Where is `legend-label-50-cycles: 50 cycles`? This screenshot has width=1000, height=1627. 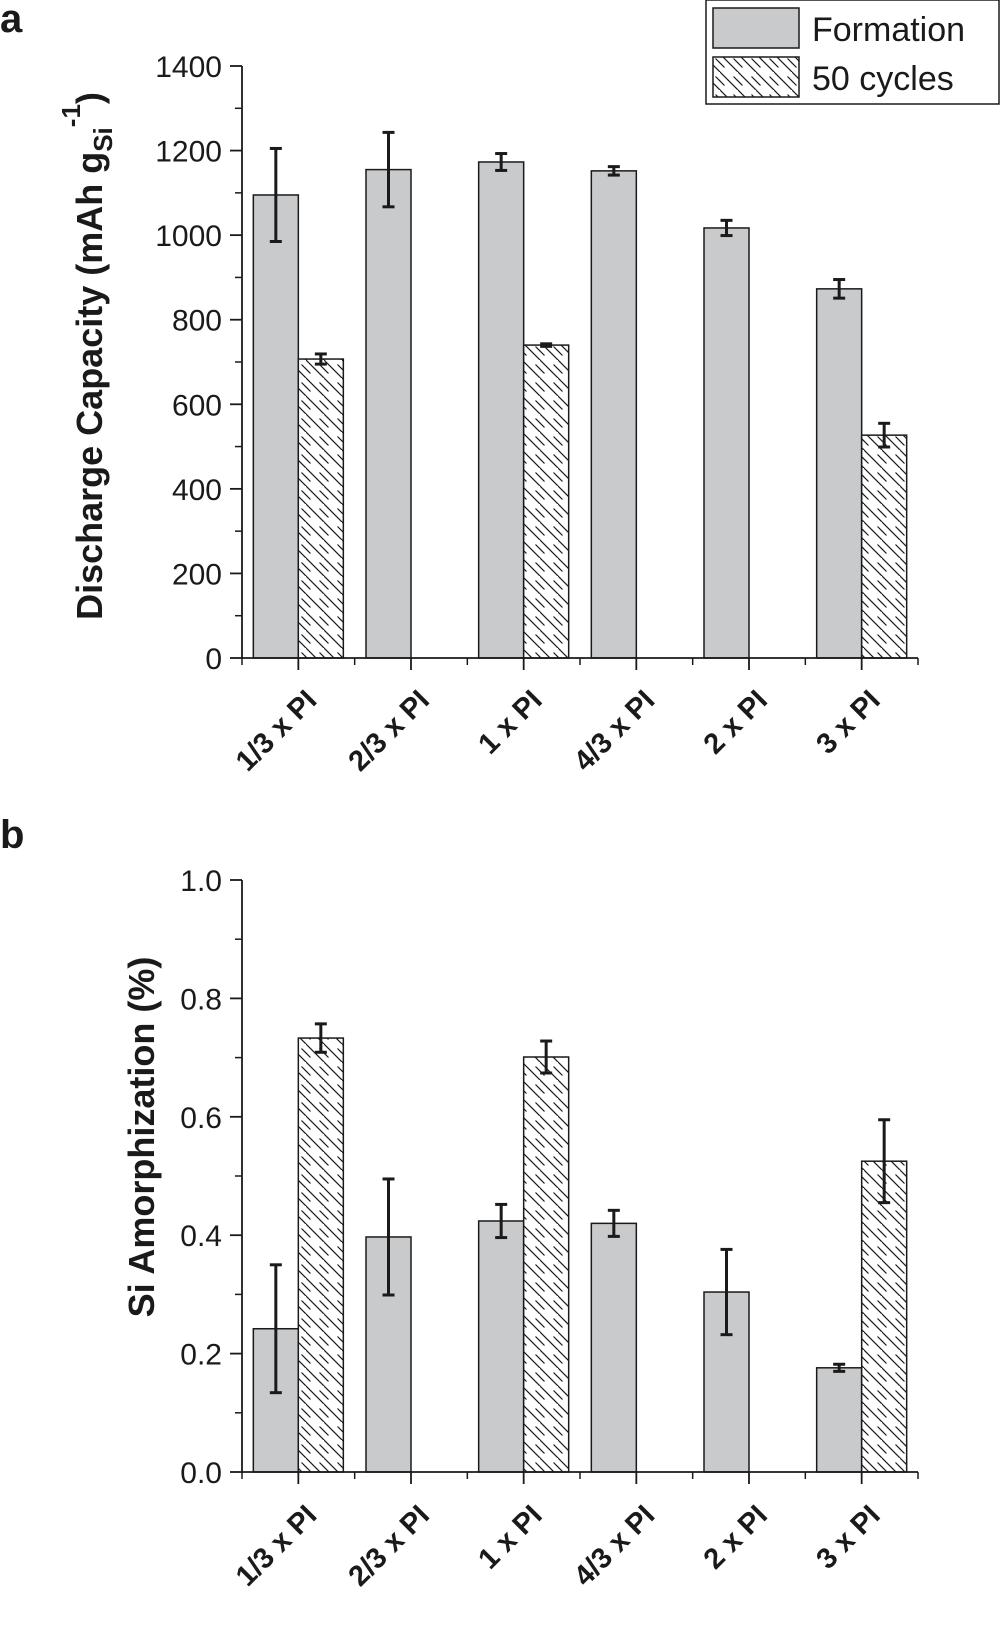 legend-label-50-cycles: 50 cycles is located at coordinates (883, 79).